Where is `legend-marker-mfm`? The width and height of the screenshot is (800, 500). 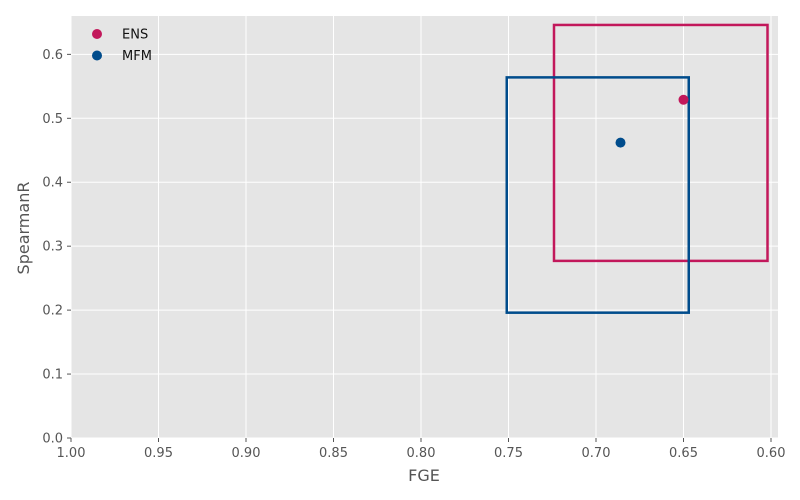 legend-marker-mfm is located at coordinates (97, 55).